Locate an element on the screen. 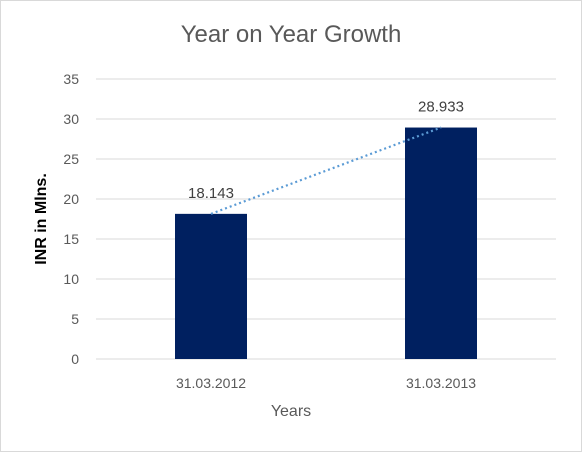 This screenshot has width=582, height=452. y-tick-label: 0 is located at coordinates (75, 359).